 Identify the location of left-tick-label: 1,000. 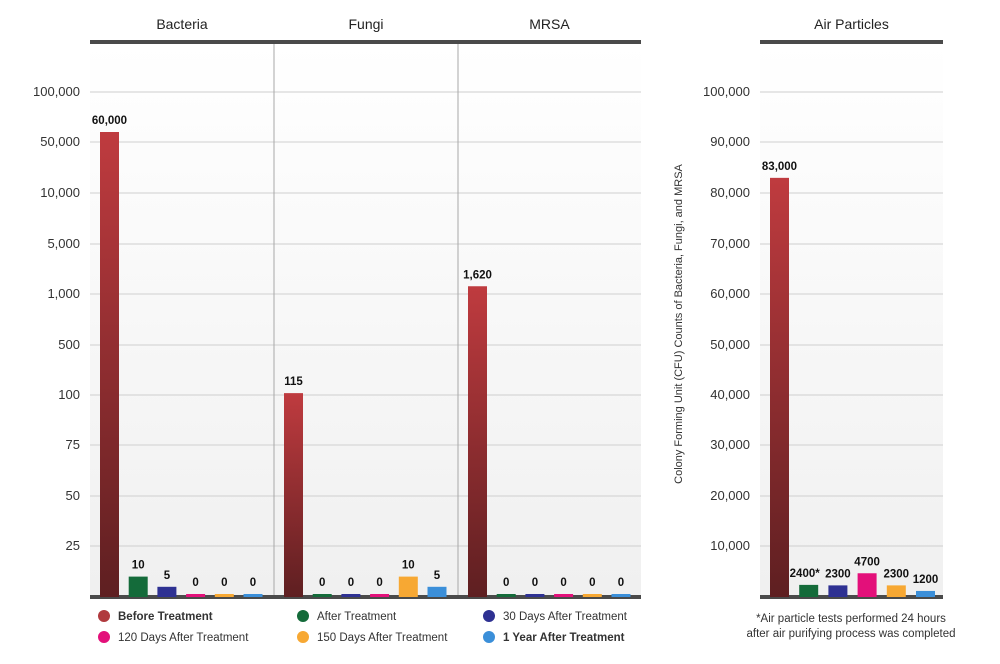
(63, 293).